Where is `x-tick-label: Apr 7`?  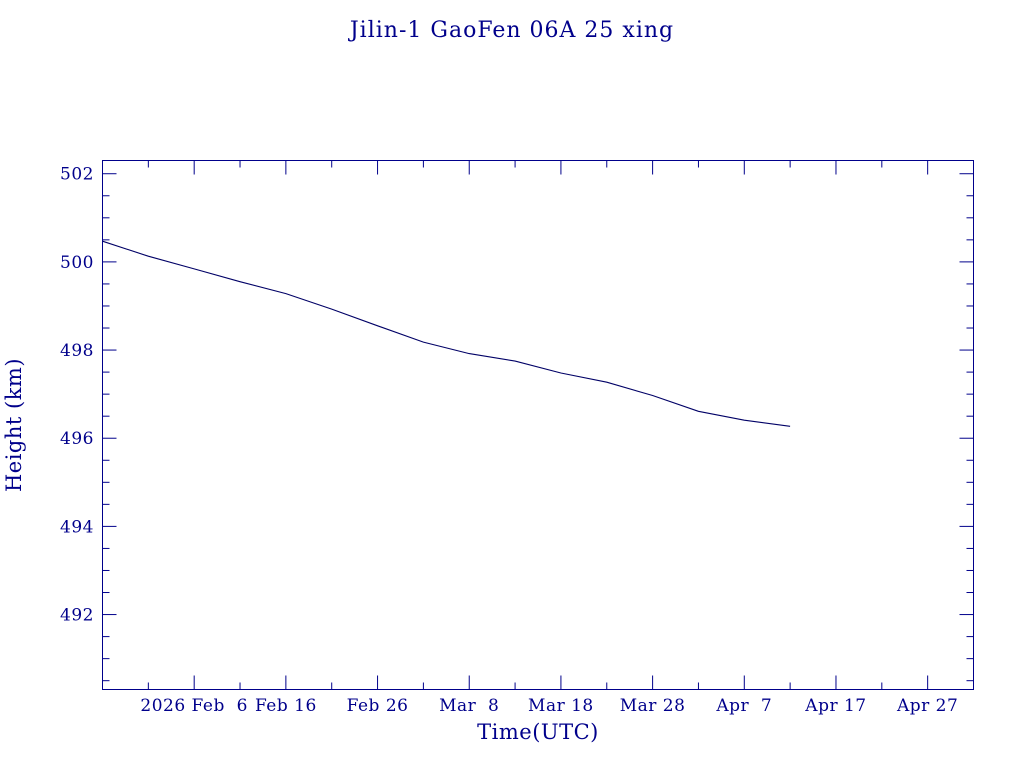
x-tick-label: Apr 7 is located at coordinates (743, 706).